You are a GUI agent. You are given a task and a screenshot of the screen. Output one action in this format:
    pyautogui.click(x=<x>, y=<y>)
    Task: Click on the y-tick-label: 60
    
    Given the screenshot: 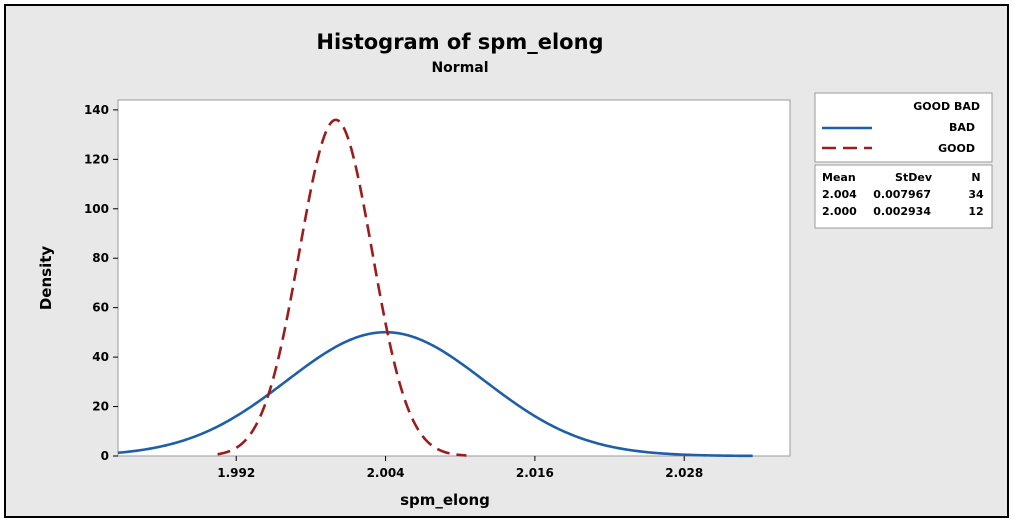 What is the action you would take?
    pyautogui.click(x=100, y=308)
    